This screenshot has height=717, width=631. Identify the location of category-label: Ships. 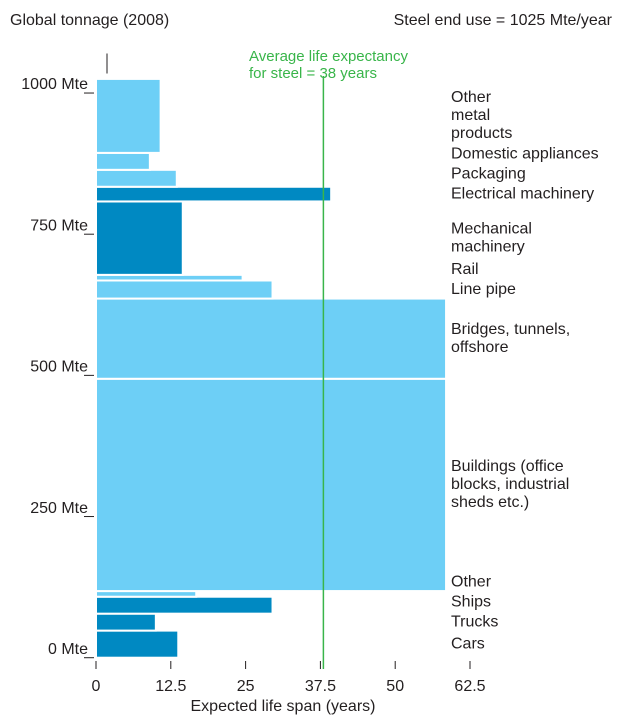
(471, 601).